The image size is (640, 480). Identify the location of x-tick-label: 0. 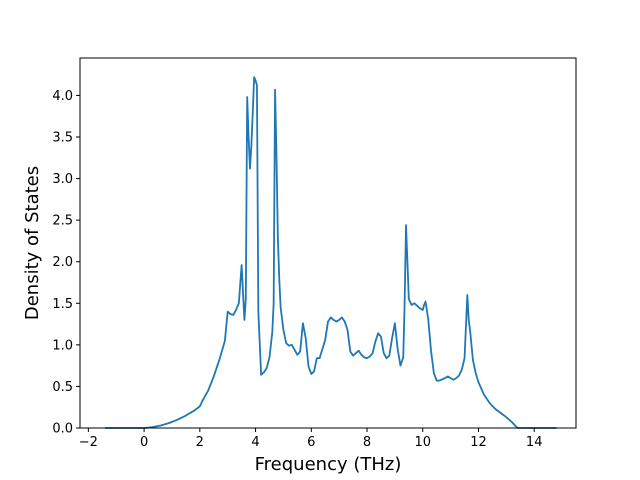
(144, 442).